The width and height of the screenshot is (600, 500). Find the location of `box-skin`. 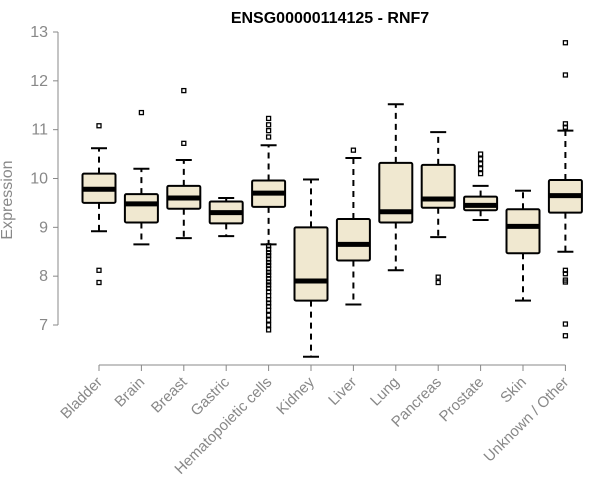

box-skin is located at coordinates (523, 245).